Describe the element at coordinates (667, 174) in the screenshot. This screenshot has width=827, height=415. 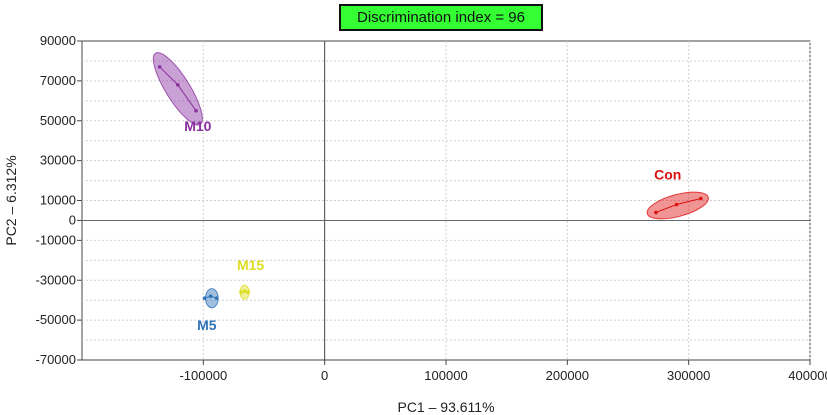
I see `group-label: Con` at that location.